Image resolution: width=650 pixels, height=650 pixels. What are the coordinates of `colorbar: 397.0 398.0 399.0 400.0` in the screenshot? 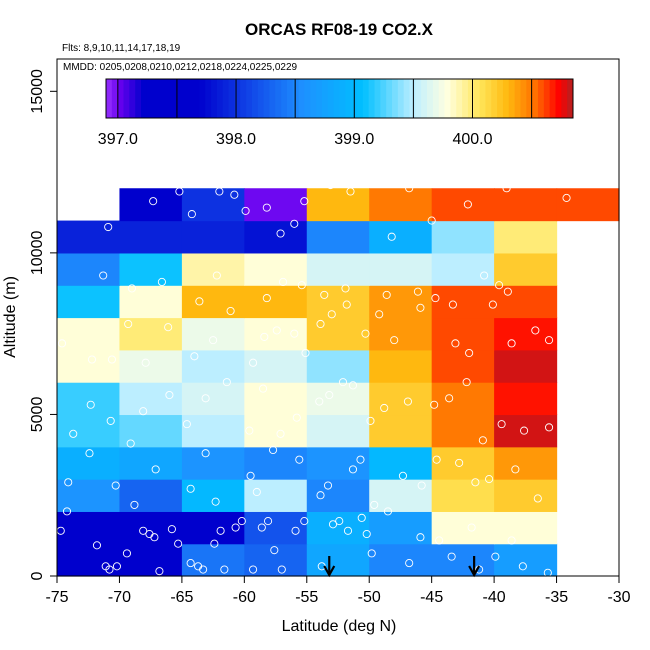 It's located at (336, 113).